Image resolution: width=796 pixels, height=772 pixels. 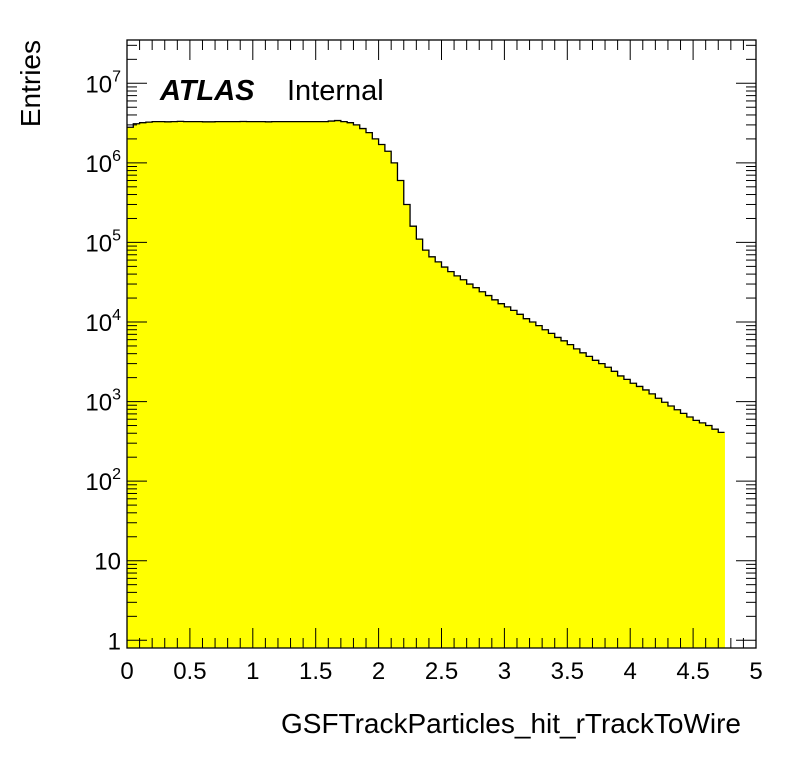 I want to click on y-tick-label: 10, so click(x=107, y=562).